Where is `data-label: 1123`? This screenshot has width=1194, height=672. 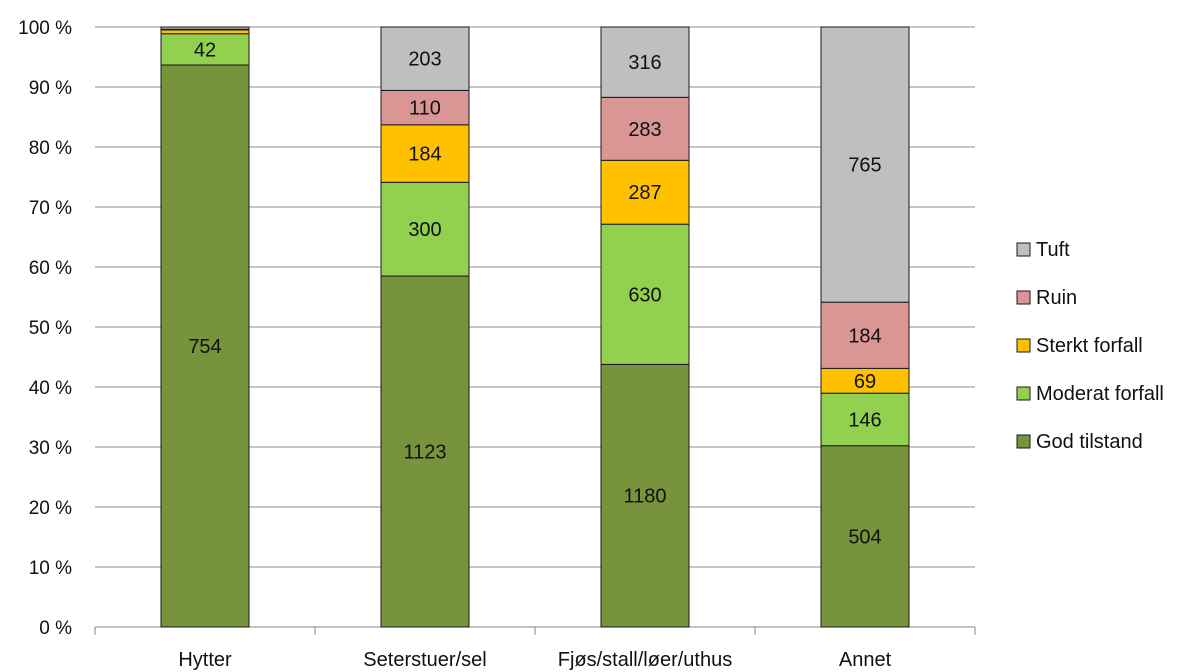
data-label: 1123 is located at coordinates (424, 453).